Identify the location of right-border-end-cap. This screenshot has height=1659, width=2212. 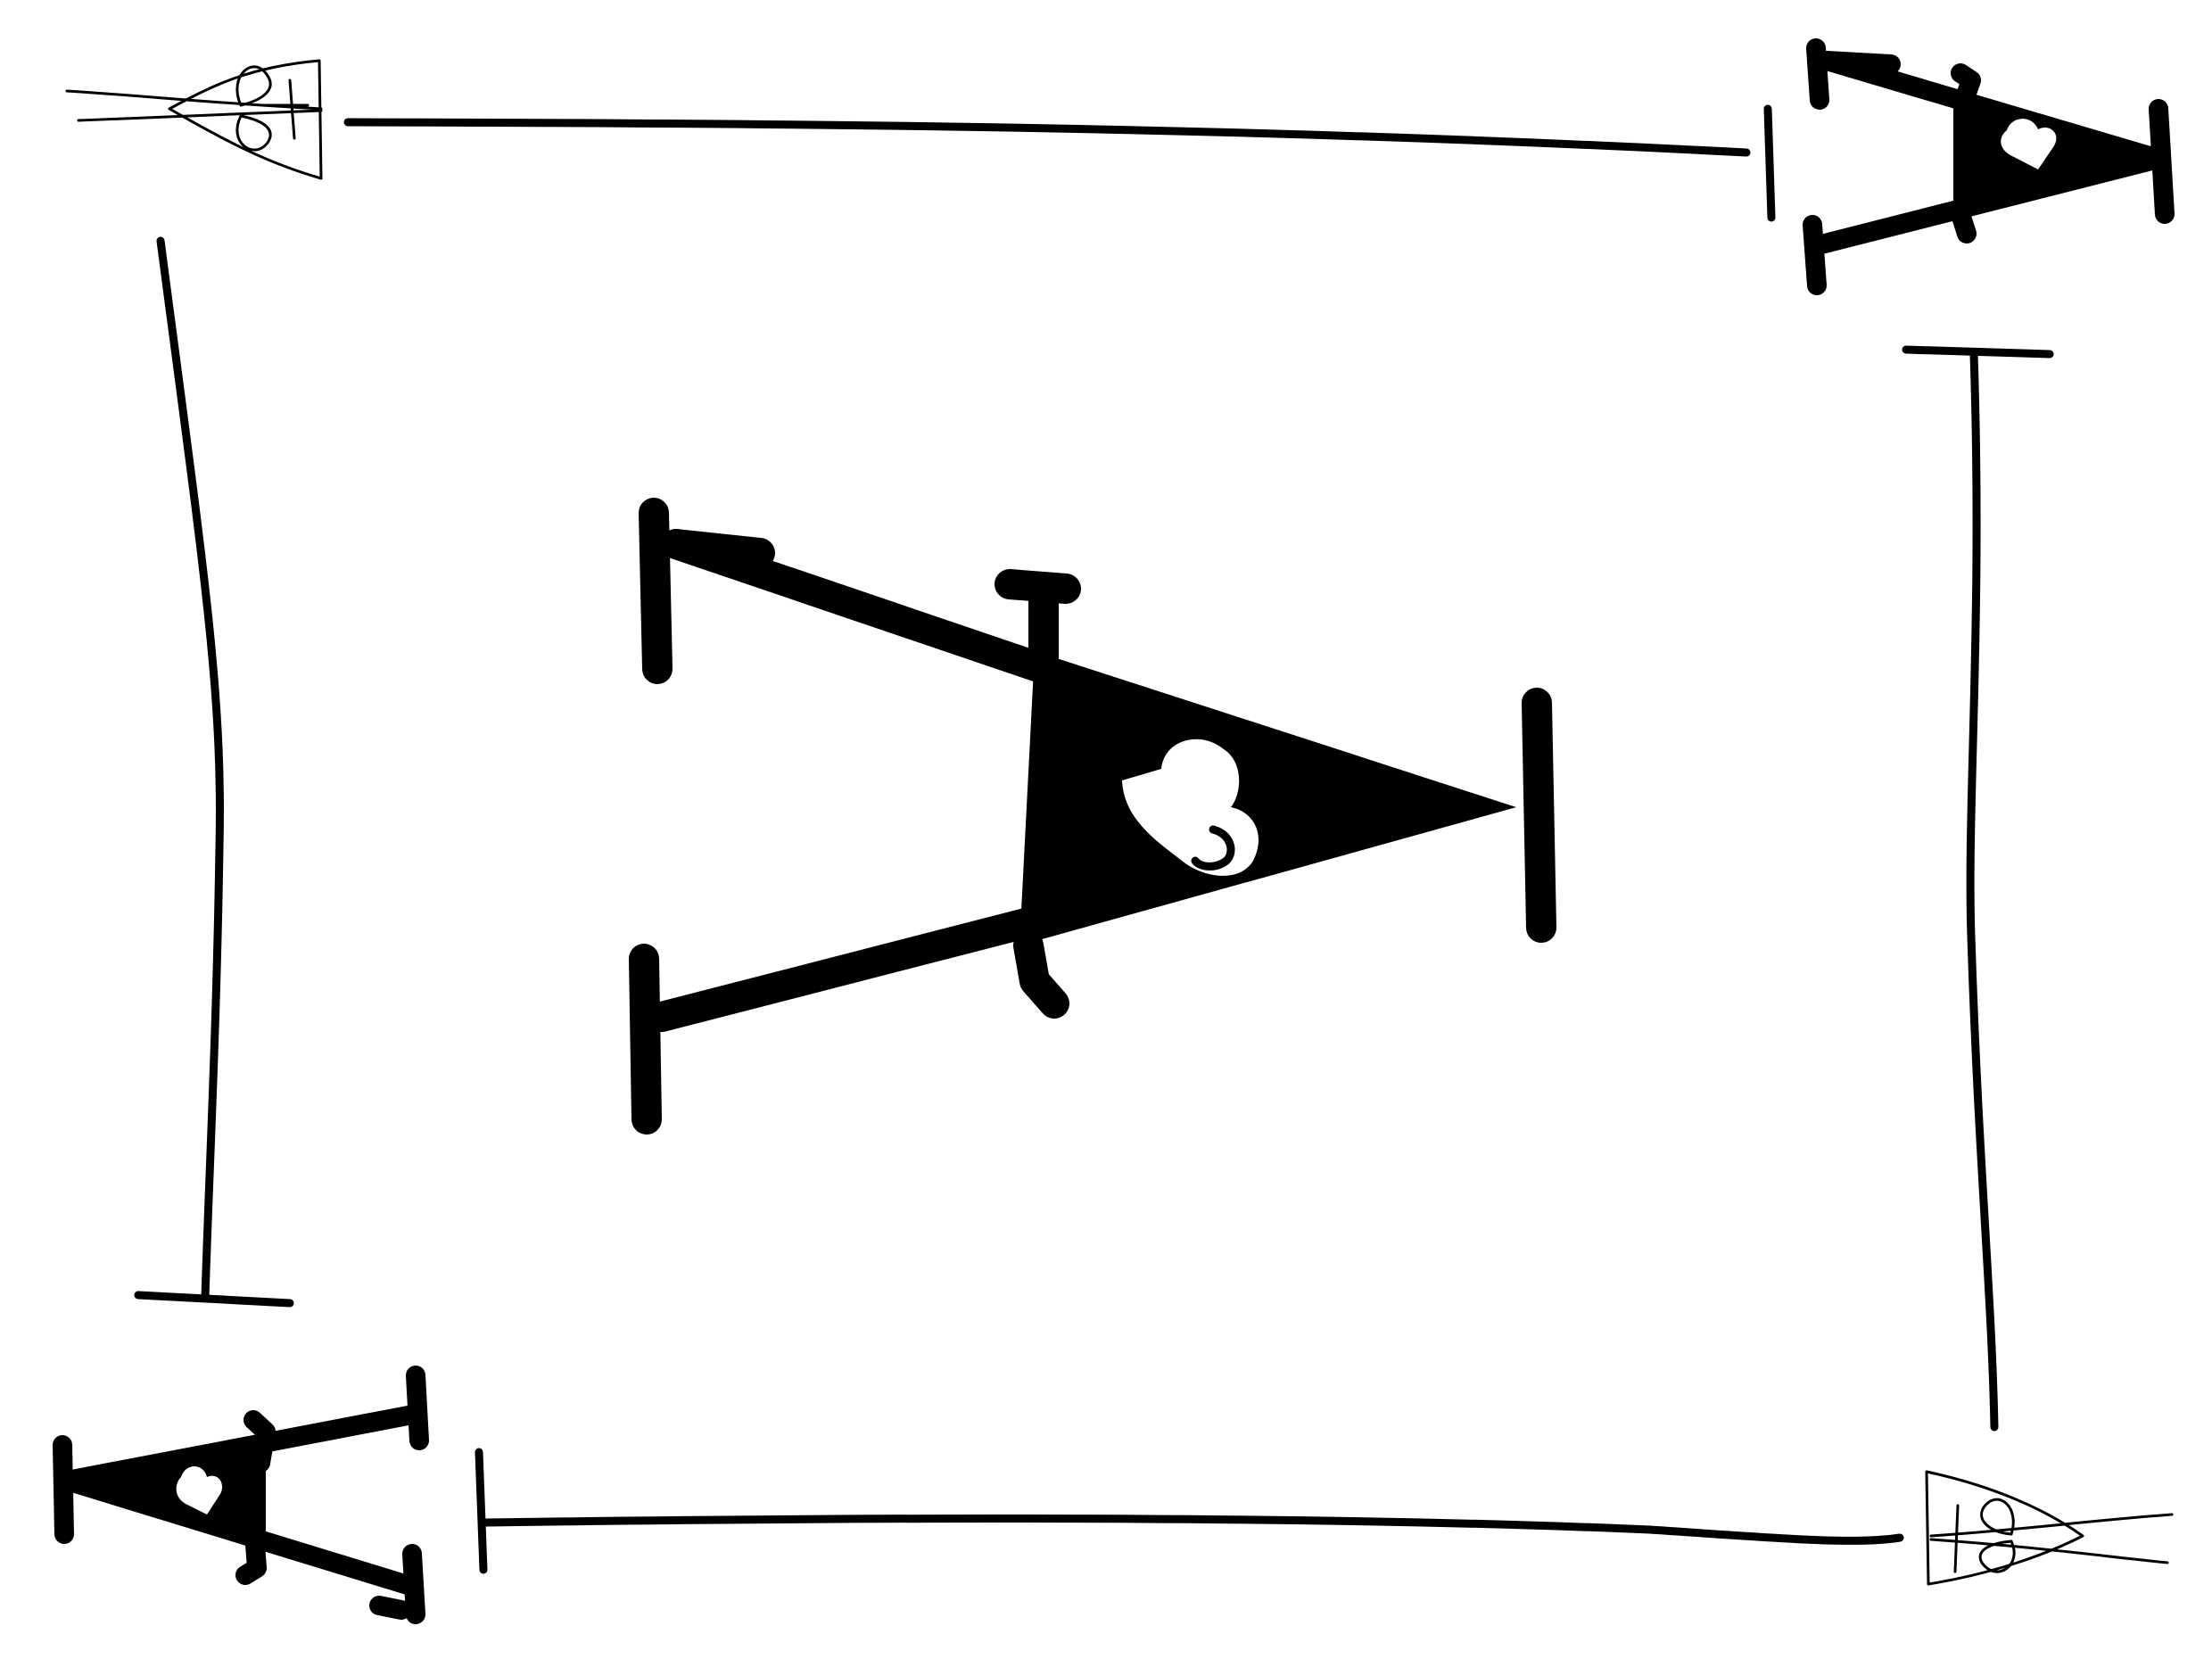
(1978, 352).